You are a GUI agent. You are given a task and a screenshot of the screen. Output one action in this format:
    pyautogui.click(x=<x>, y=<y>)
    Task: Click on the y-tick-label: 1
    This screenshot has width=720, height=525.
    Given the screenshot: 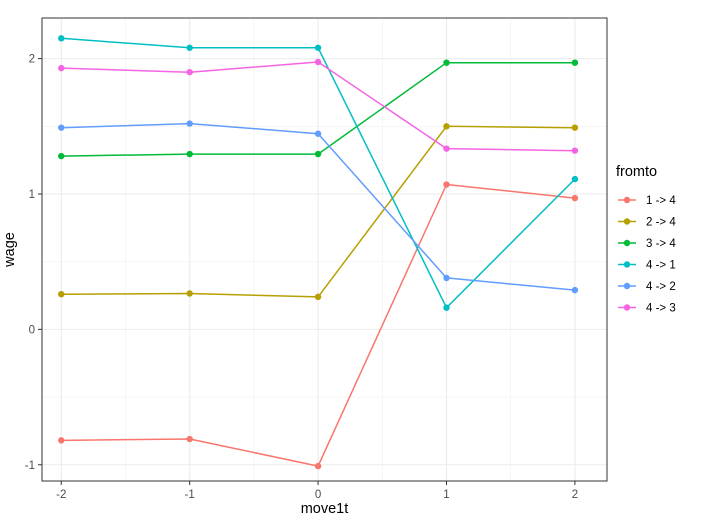 What is the action you would take?
    pyautogui.click(x=32, y=195)
    